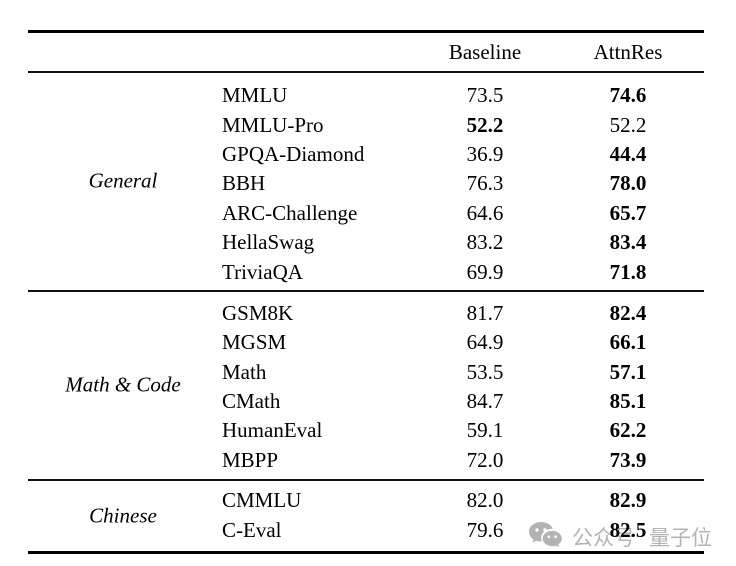 The image size is (736, 566). What do you see at coordinates (485, 371) in the screenshot?
I see `baseline-value: 53.5` at bounding box center [485, 371].